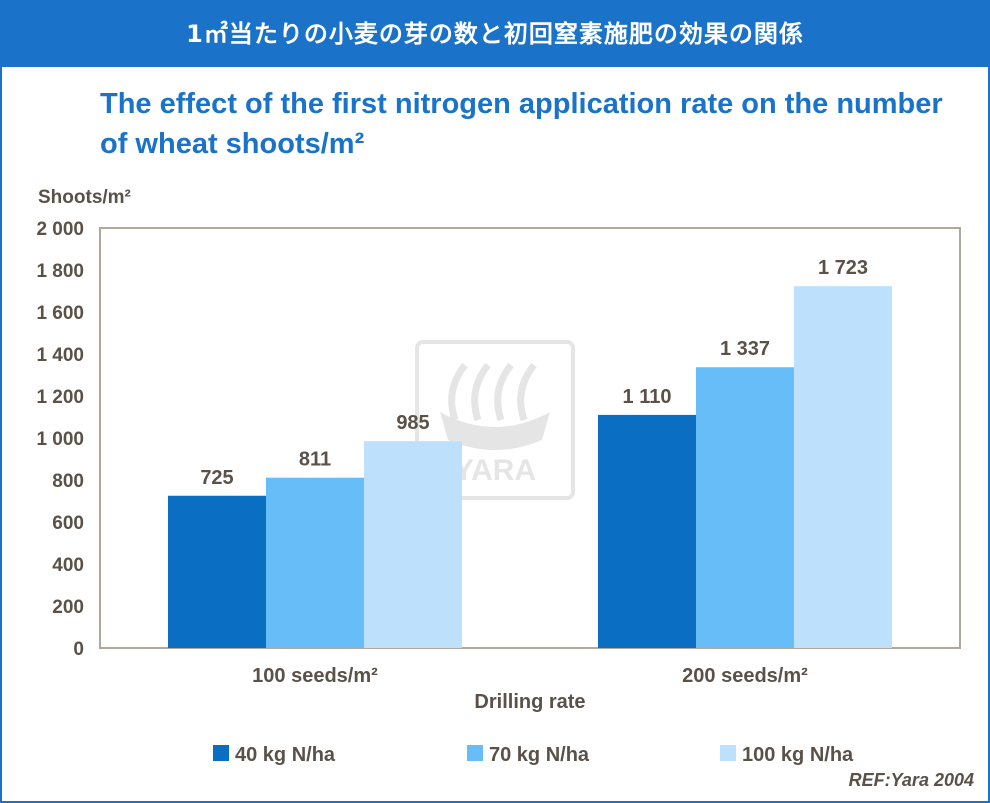  I want to click on y-tick-label: 1 200, so click(60, 397).